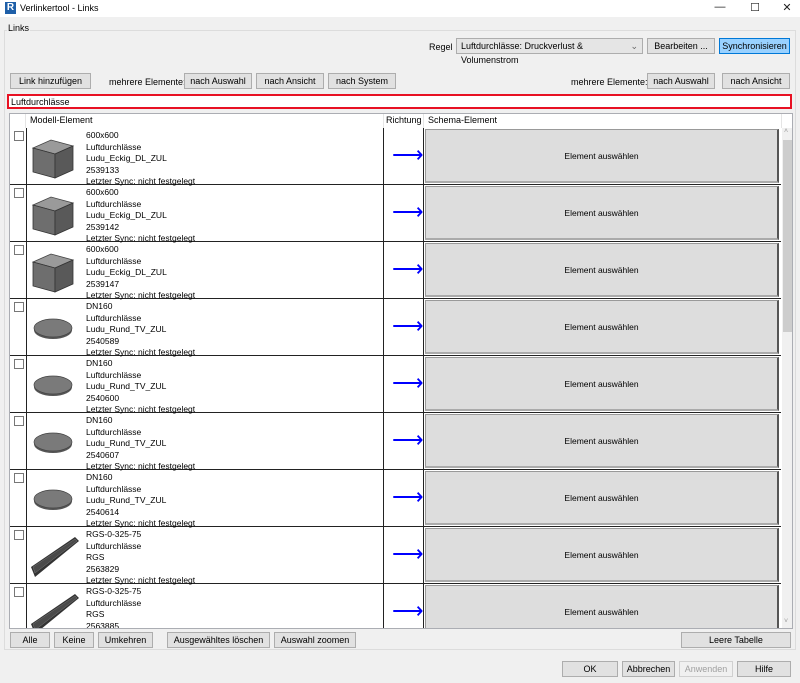 Image resolution: width=800 pixels, height=683 pixels. I want to click on cancel-button: Abbrechen, so click(648, 669).